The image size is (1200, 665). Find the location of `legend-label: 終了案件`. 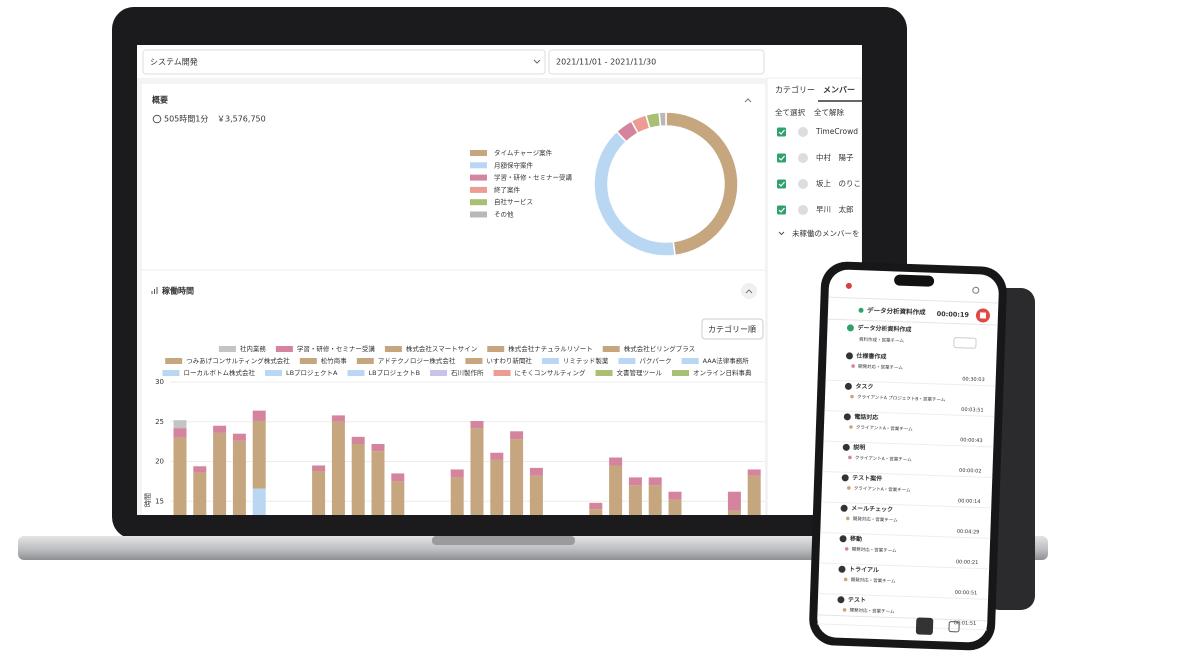

legend-label: 終了案件 is located at coordinates (507, 189).